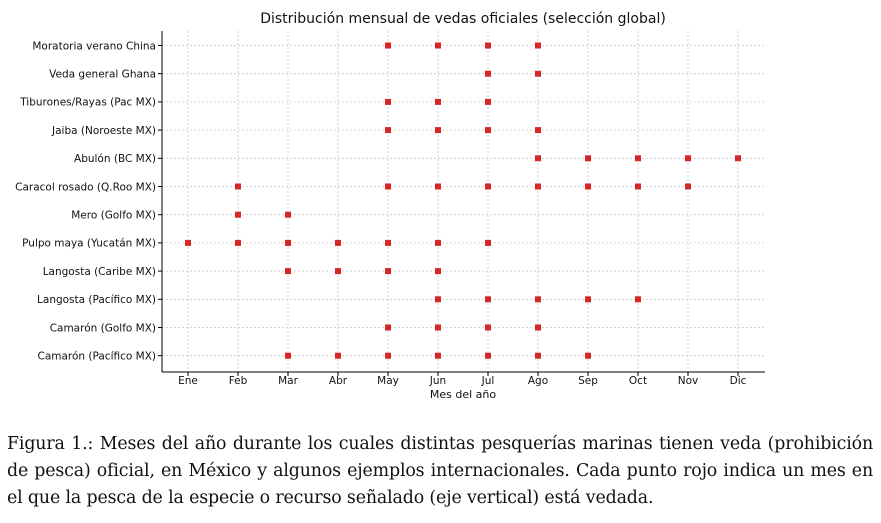  I want to click on y-tick-label: Veda general Ghana, so click(102, 75).